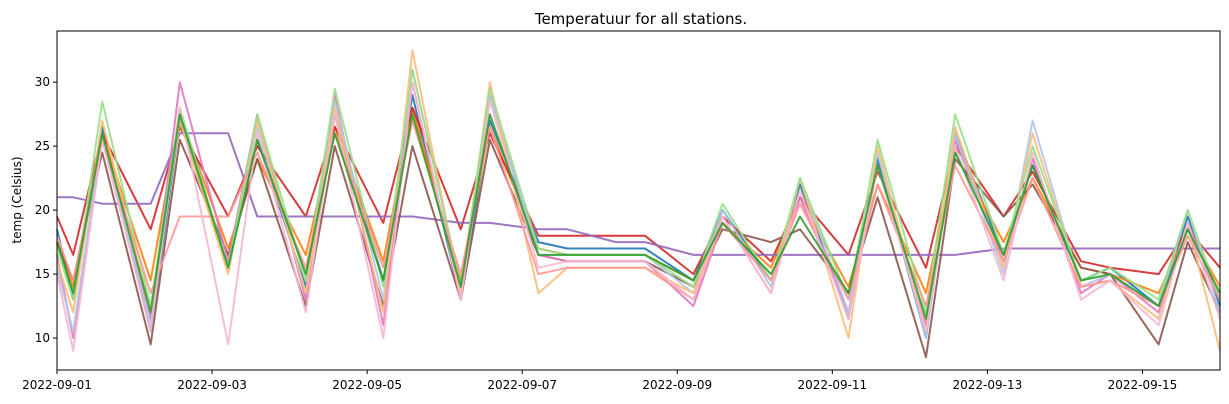 This screenshot has width=1229, height=404. Describe the element at coordinates (17, 199) in the screenshot. I see `y-axis-label: temp (Celsius)` at that location.